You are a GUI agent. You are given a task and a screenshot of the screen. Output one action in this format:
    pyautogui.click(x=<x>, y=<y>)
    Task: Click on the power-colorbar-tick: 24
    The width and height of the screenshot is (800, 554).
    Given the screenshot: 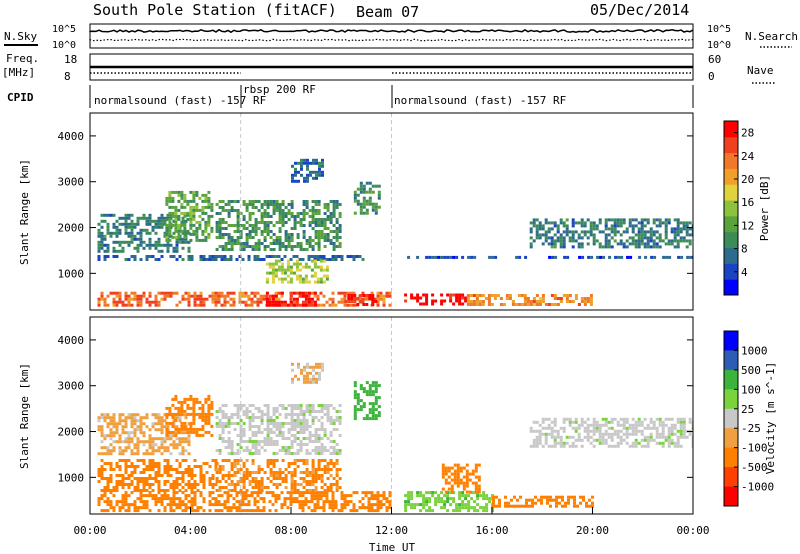 What is the action you would take?
    pyautogui.click(x=748, y=156)
    